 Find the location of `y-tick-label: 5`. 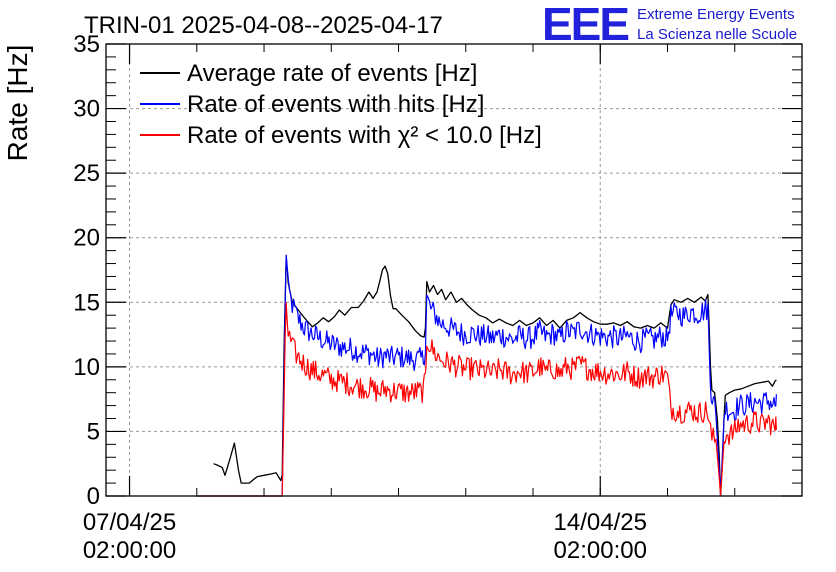

y-tick-label: 5 is located at coordinates (93, 431).